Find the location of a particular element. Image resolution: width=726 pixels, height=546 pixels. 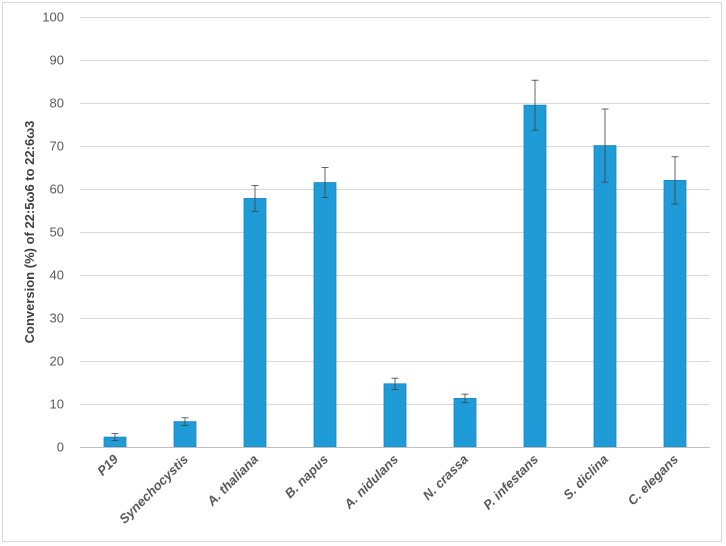

y-tick-label: 70 is located at coordinates (57, 146).